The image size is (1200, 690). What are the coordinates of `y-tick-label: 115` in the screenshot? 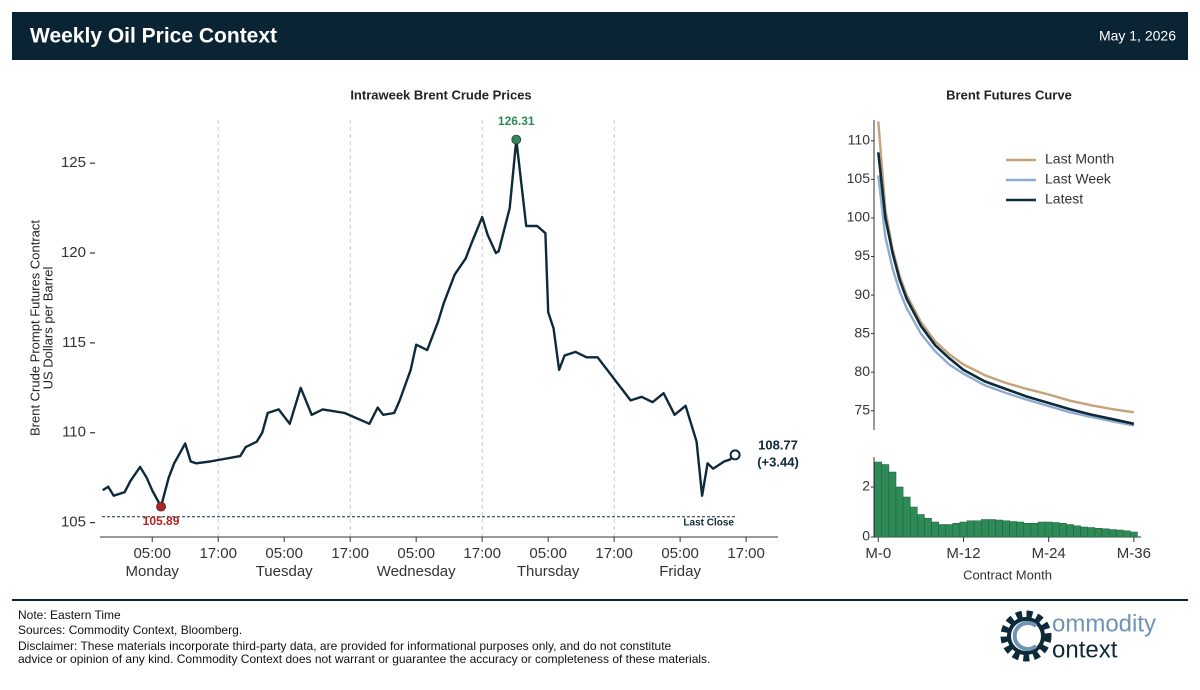 It's located at (74, 342).